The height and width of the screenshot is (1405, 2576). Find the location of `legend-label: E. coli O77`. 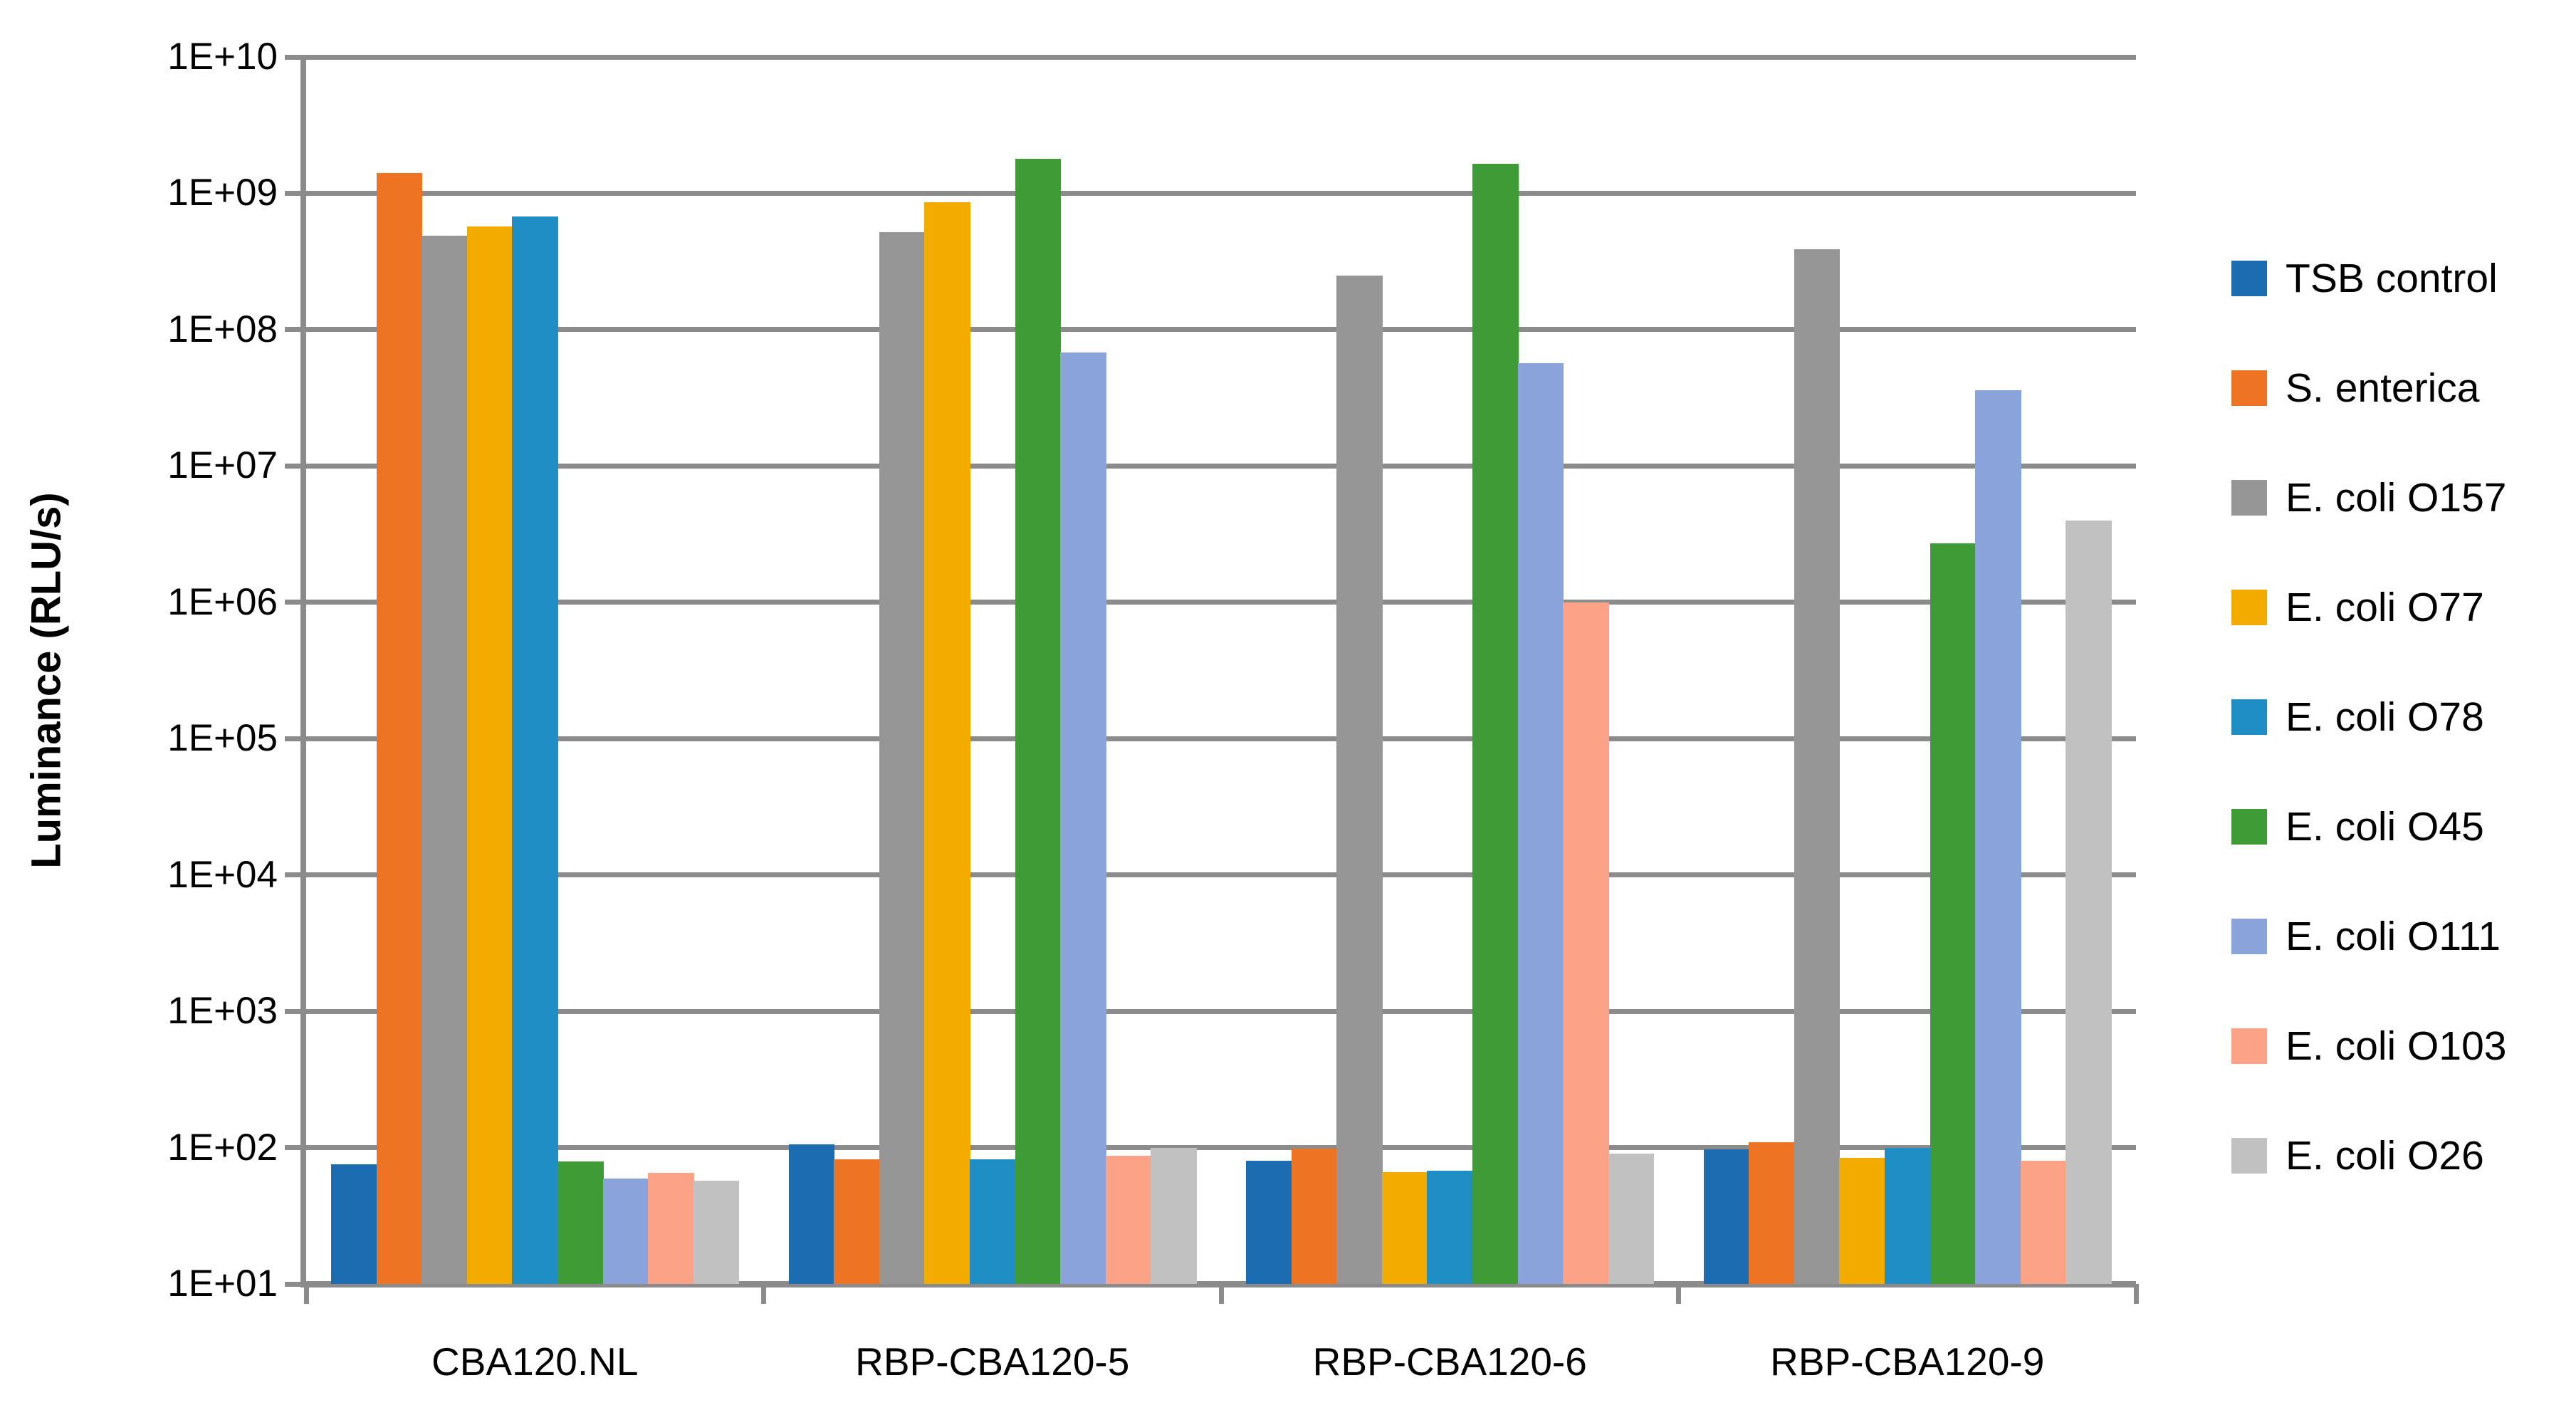

legend-label: E. coli O77 is located at coordinates (2385, 607).